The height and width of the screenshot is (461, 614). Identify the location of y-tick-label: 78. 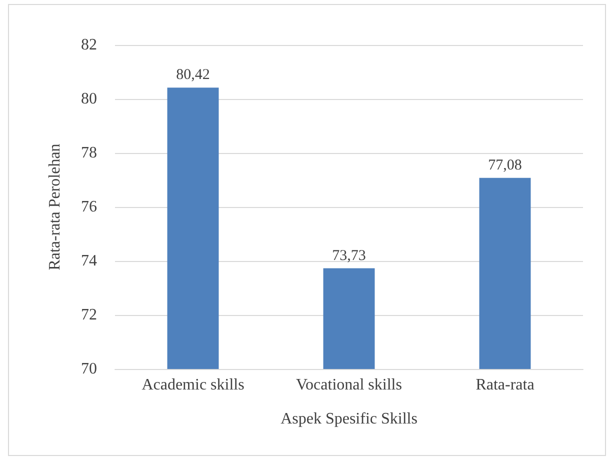
(89, 153).